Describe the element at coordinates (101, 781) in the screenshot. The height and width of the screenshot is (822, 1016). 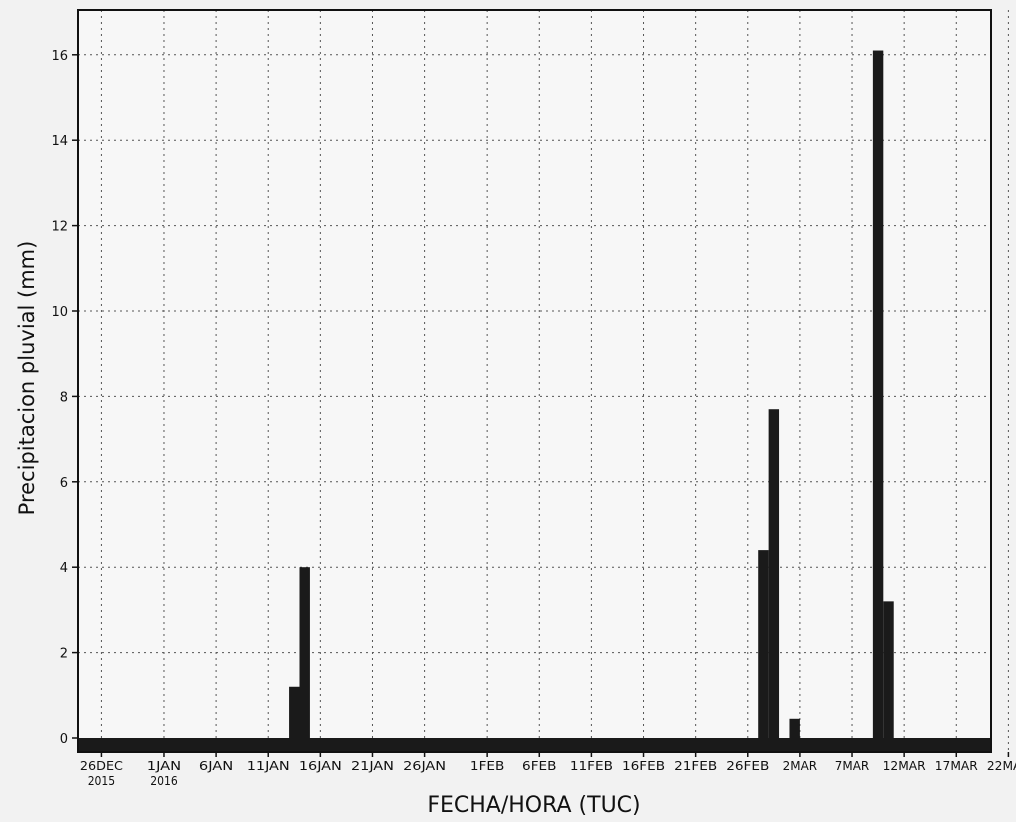
I see `x-tick-label-year: 2015` at that location.